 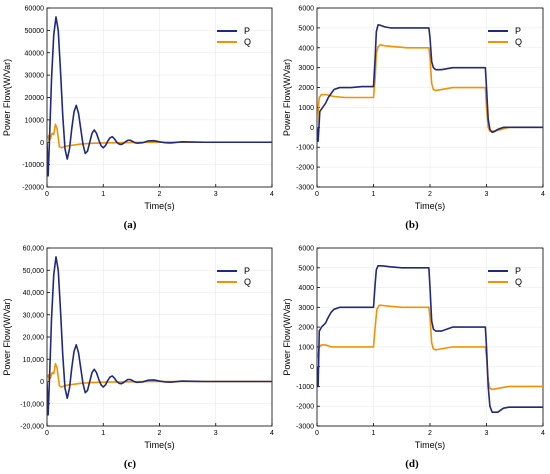 What do you see at coordinates (35, 98) in the screenshot?
I see `y-tick-label: 20000` at bounding box center [35, 98].